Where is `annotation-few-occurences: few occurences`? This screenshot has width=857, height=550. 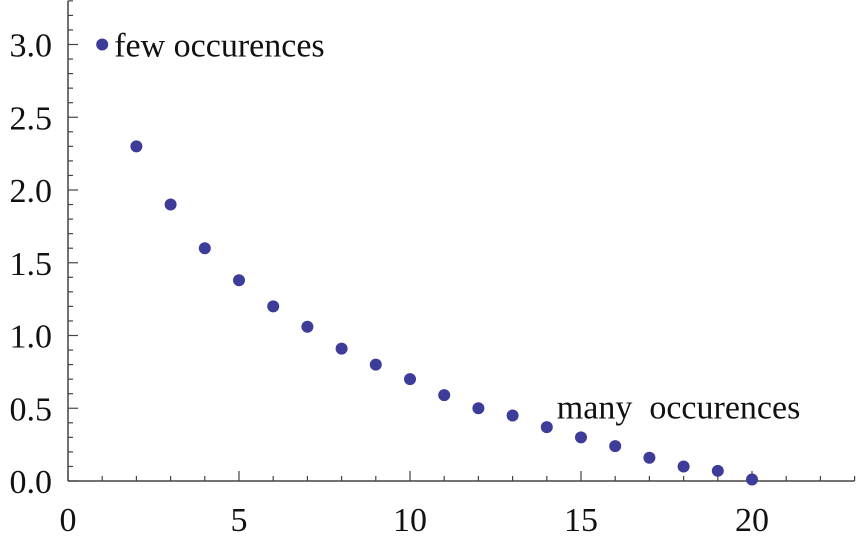
annotation-few-occurences: few occurences is located at coordinates (219, 46).